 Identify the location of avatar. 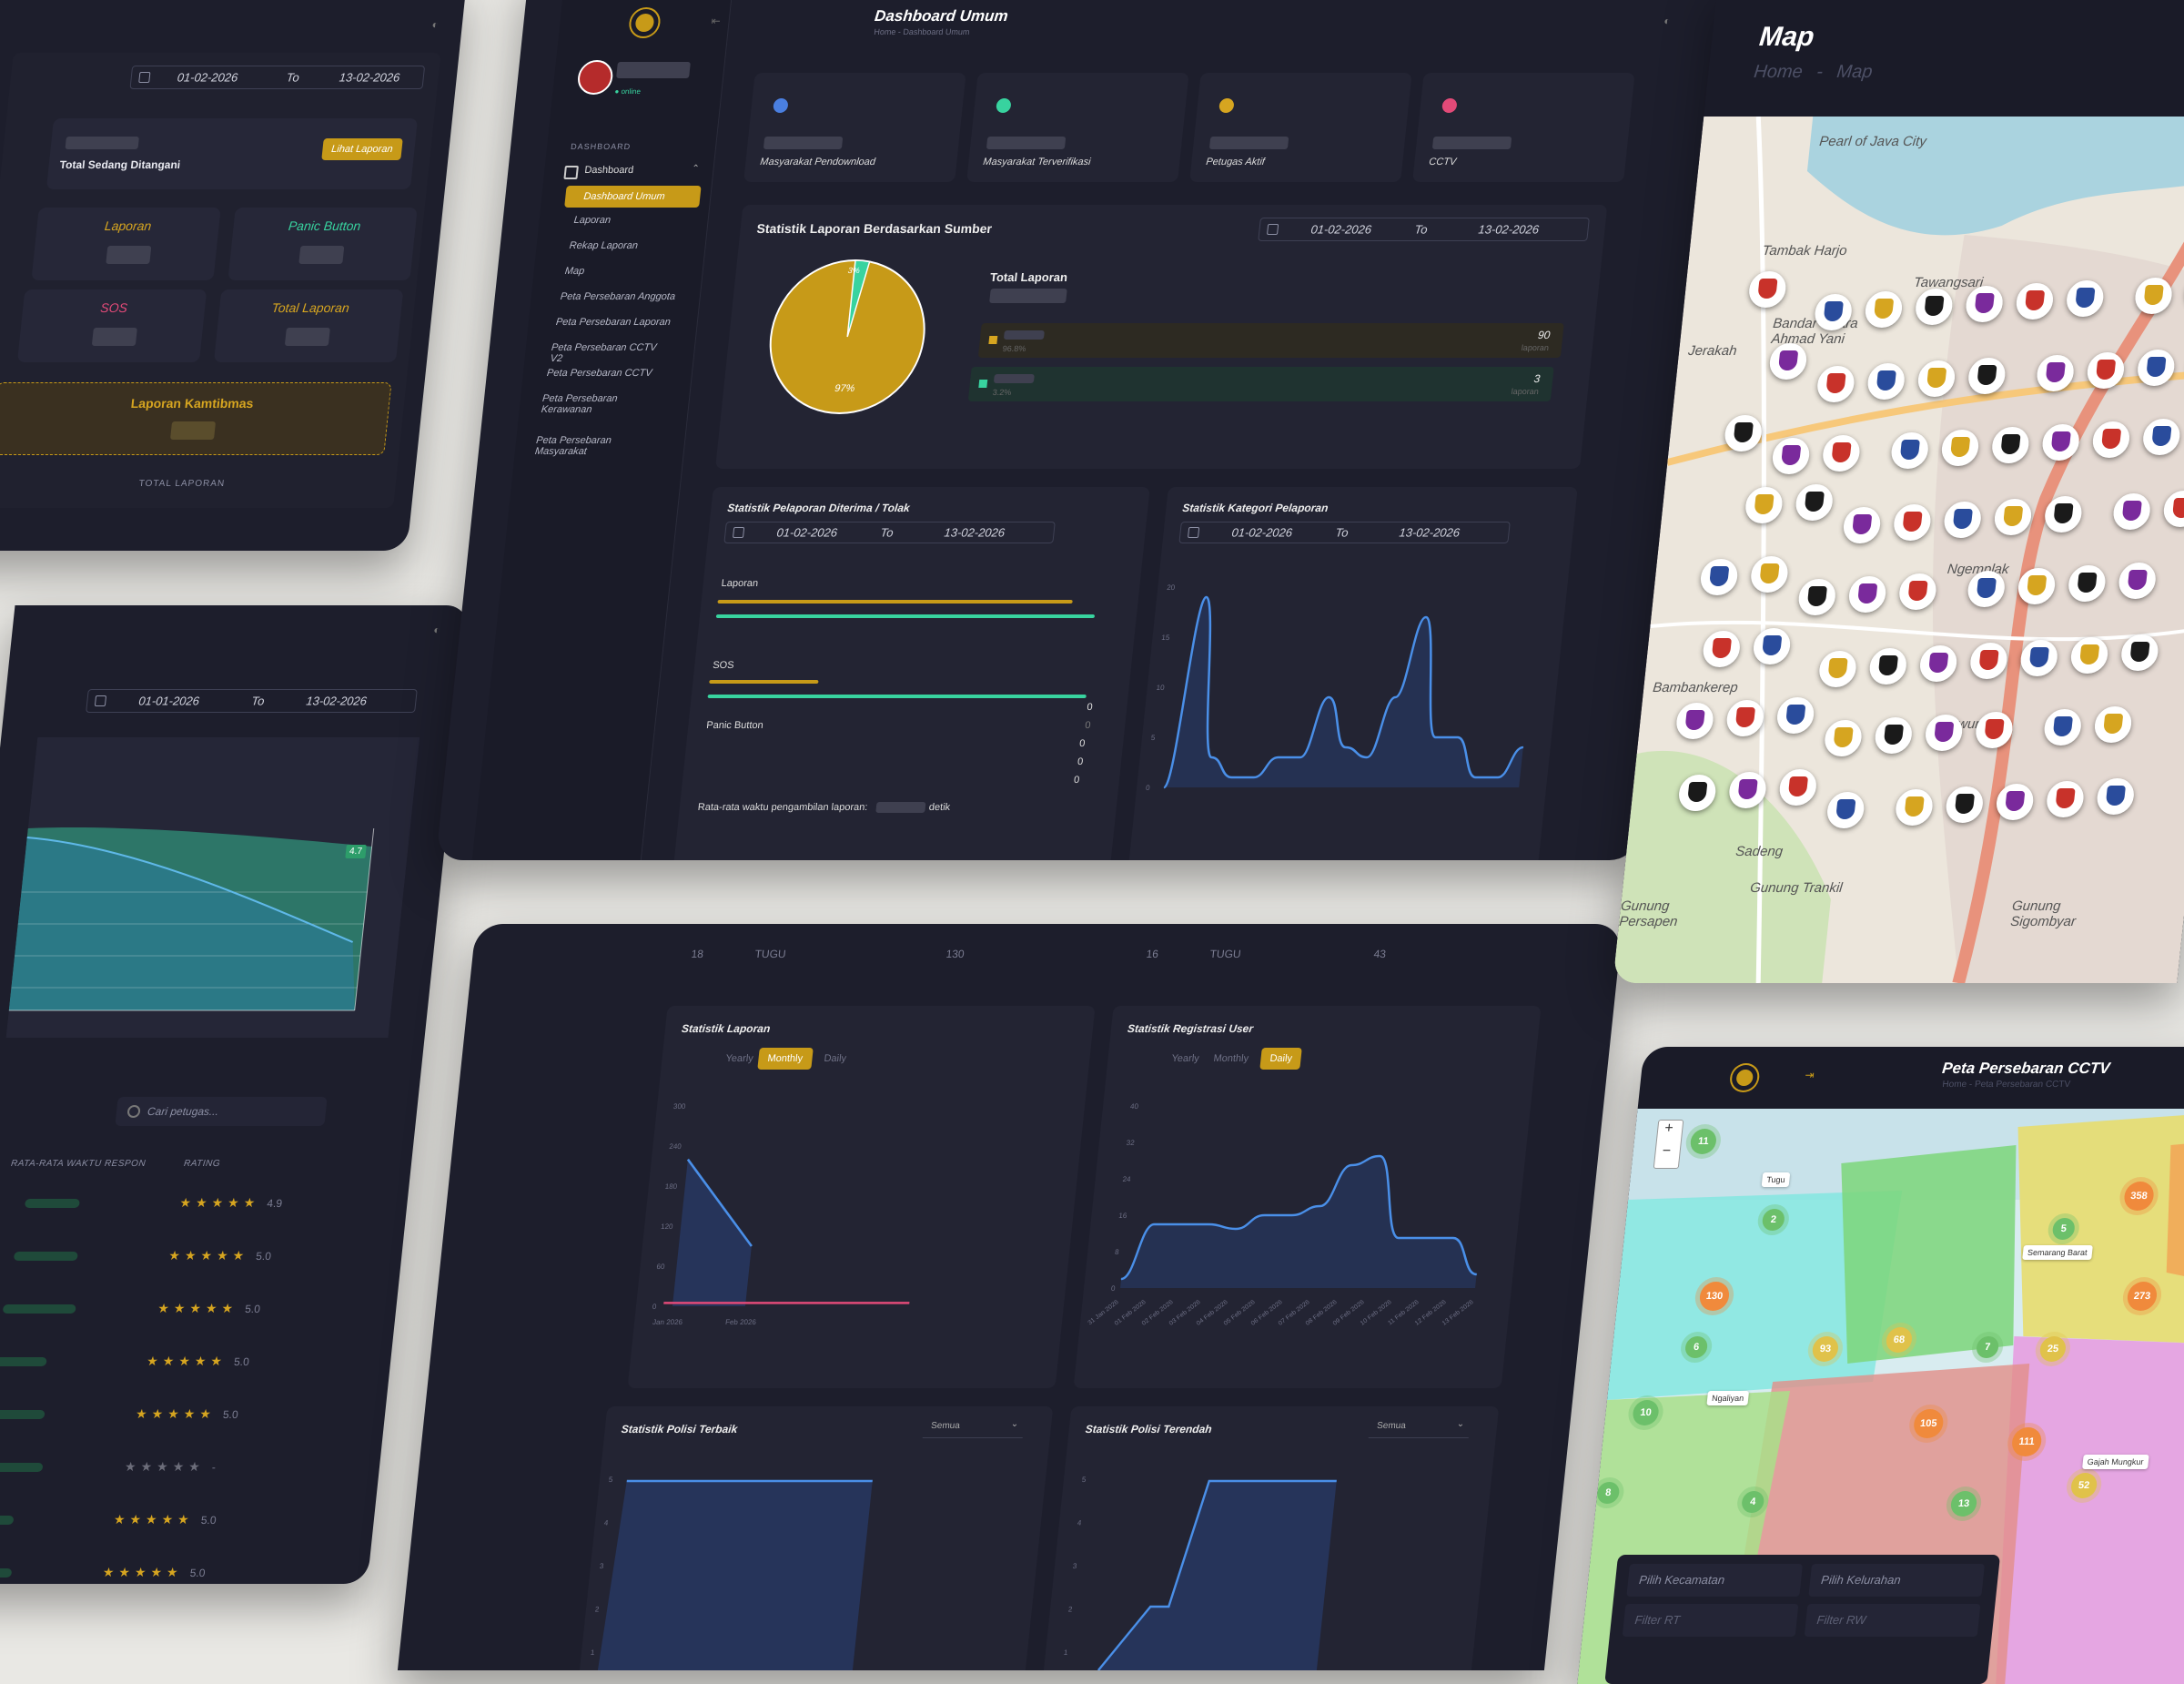
(595, 78).